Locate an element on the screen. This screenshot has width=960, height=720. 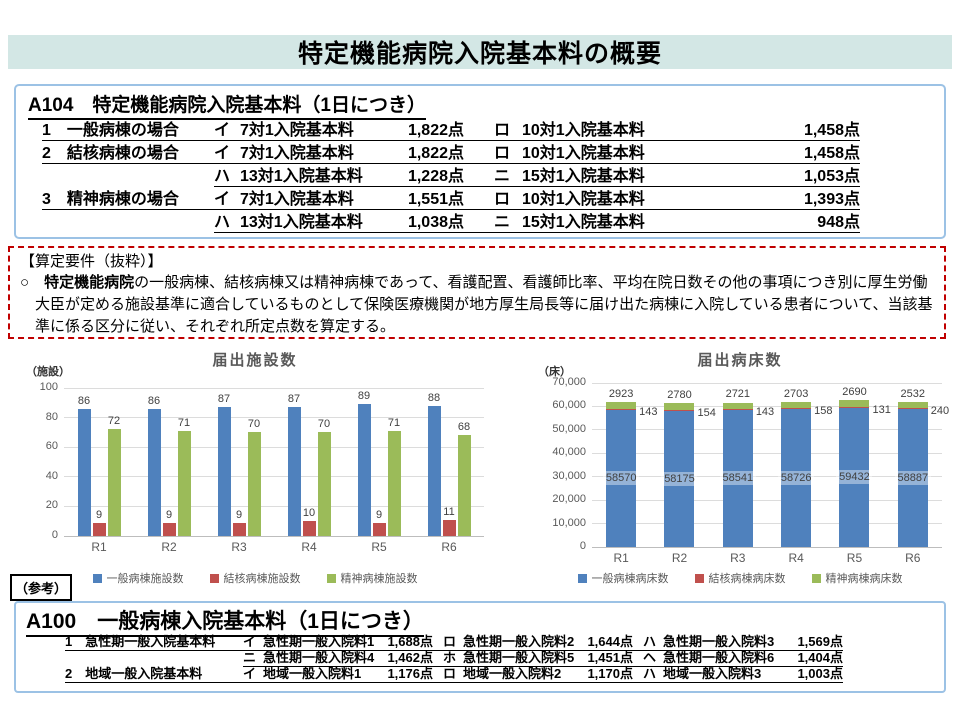
legend-item: 精神病棟施設数 is located at coordinates (372, 578).